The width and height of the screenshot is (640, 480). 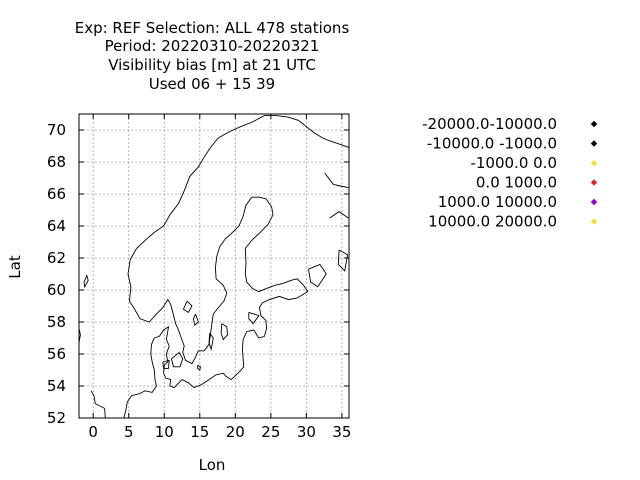 What do you see at coordinates (199, 432) in the screenshot?
I see `x-tick-label: 15` at bounding box center [199, 432].